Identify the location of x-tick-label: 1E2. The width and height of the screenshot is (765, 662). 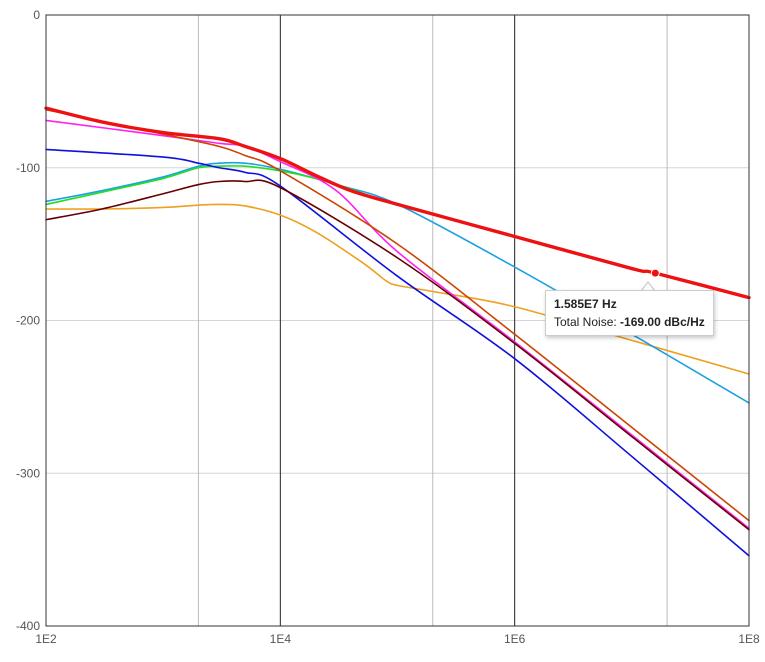
(46, 639).